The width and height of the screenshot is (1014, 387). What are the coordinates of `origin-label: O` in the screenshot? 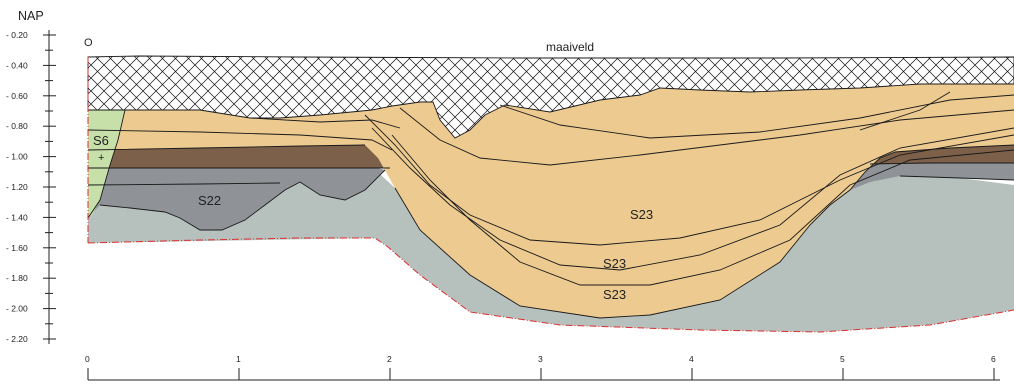 It's located at (88, 43).